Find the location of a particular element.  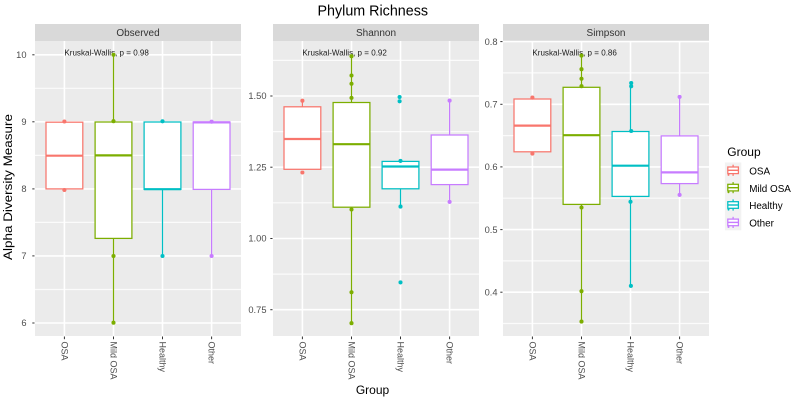

svg-text: 0.6 is located at coordinates (491, 167).